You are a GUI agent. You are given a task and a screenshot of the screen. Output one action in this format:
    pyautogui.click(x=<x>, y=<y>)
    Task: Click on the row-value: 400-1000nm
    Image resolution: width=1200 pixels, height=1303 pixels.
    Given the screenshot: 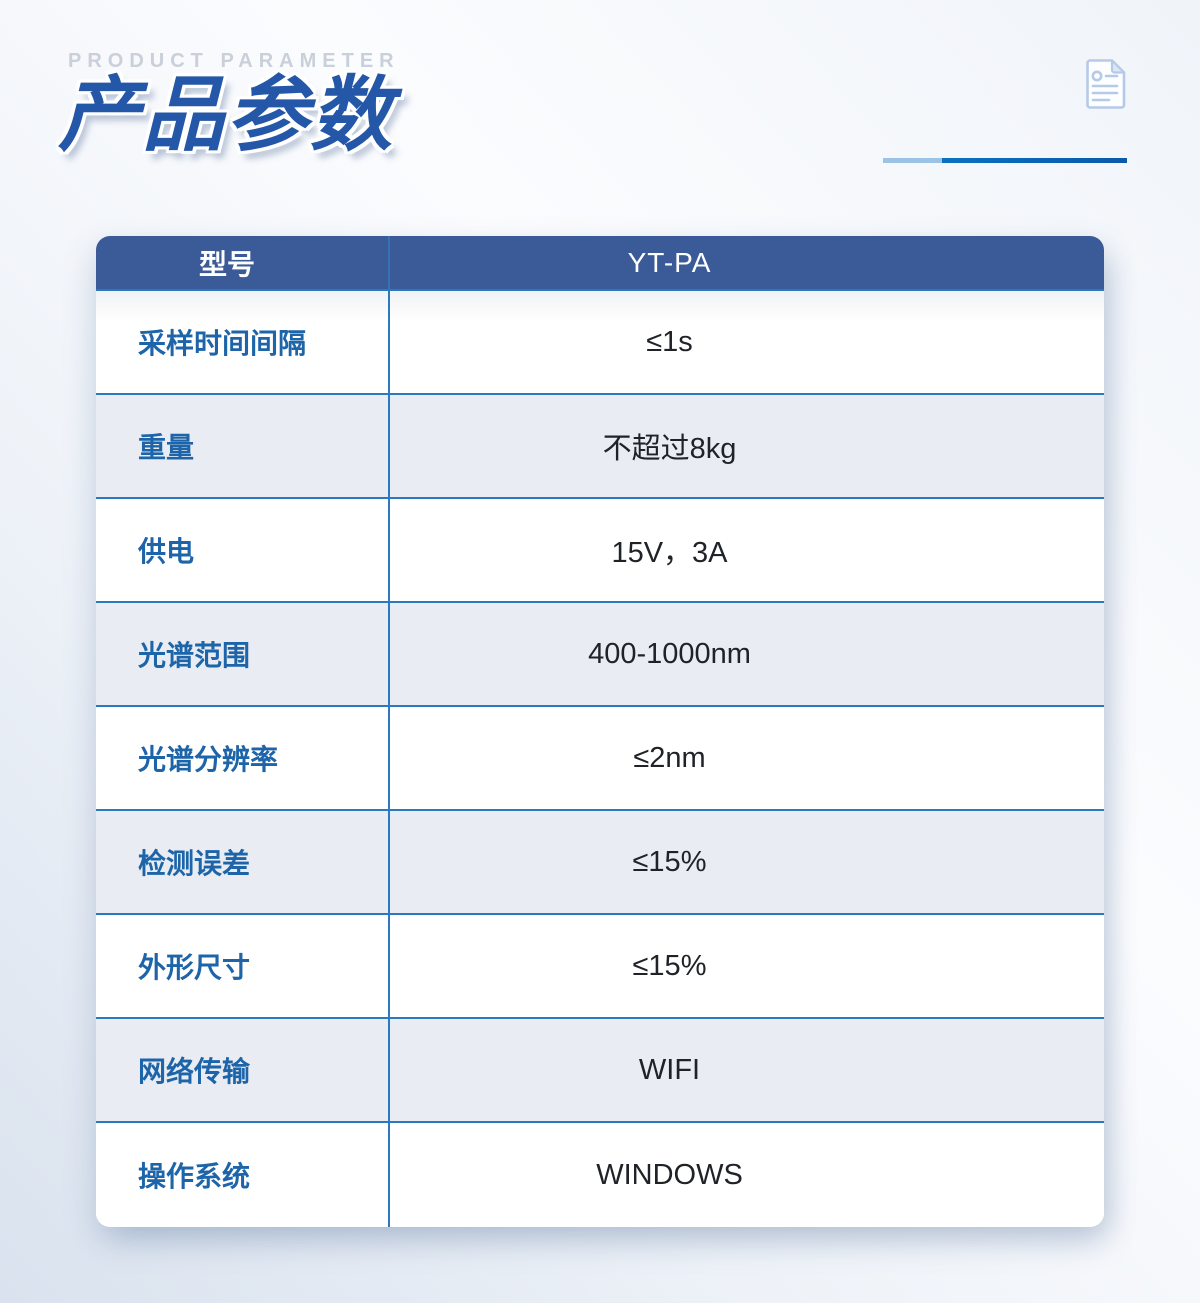 What is the action you would take?
    pyautogui.click(x=669, y=653)
    